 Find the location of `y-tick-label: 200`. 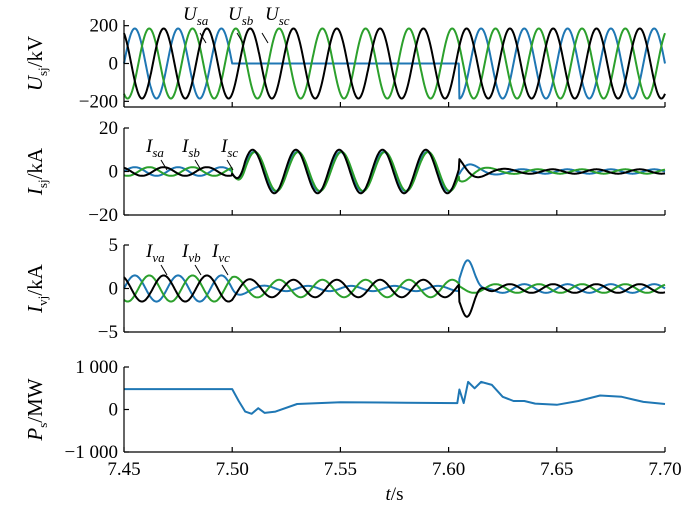

y-tick-label: 200 is located at coordinates (104, 26).